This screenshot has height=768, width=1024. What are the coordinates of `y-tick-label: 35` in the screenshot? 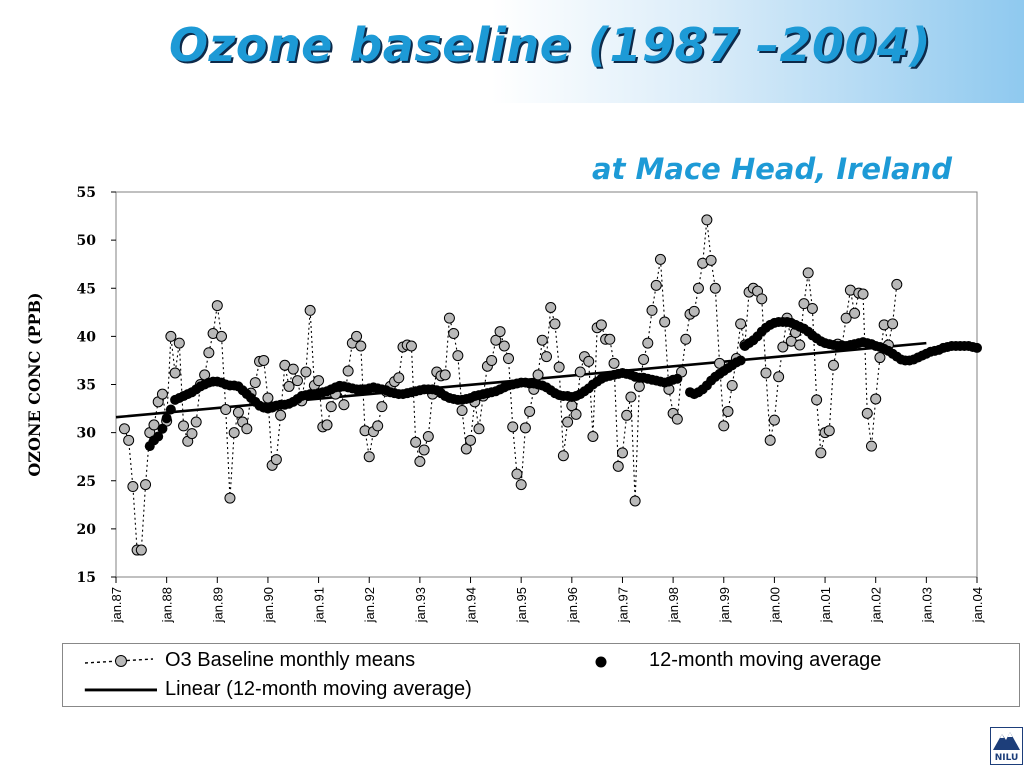 It's located at (86, 386).